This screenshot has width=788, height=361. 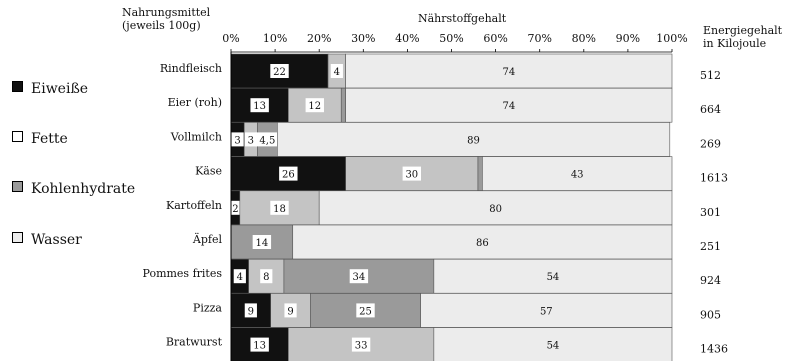 What do you see at coordinates (17, 86) in the screenshot?
I see `legend-swatch-eiweisse` at bounding box center [17, 86].